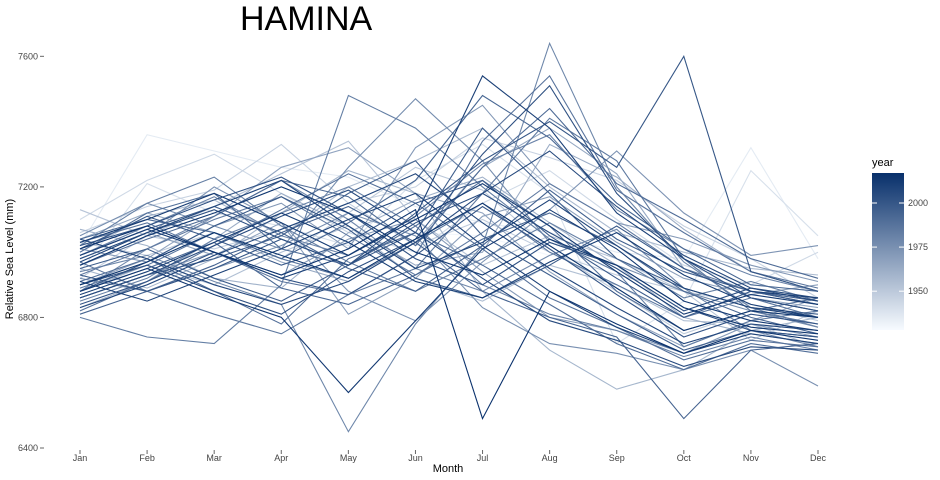  I want to click on x-tick-label: Feb, so click(147, 458).